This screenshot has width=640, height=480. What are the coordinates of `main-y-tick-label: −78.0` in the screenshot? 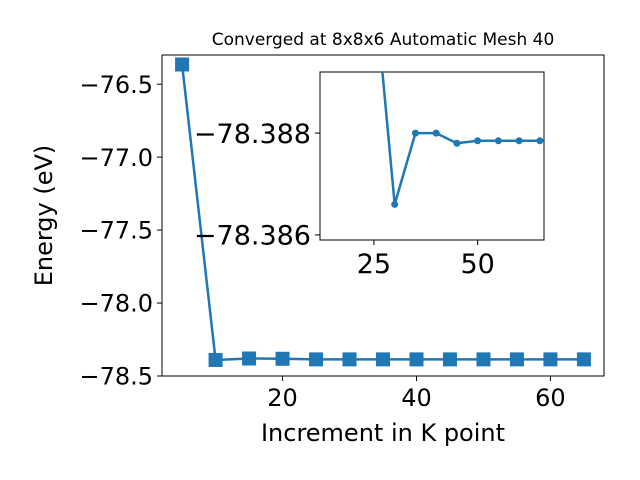 It's located at (116, 304).